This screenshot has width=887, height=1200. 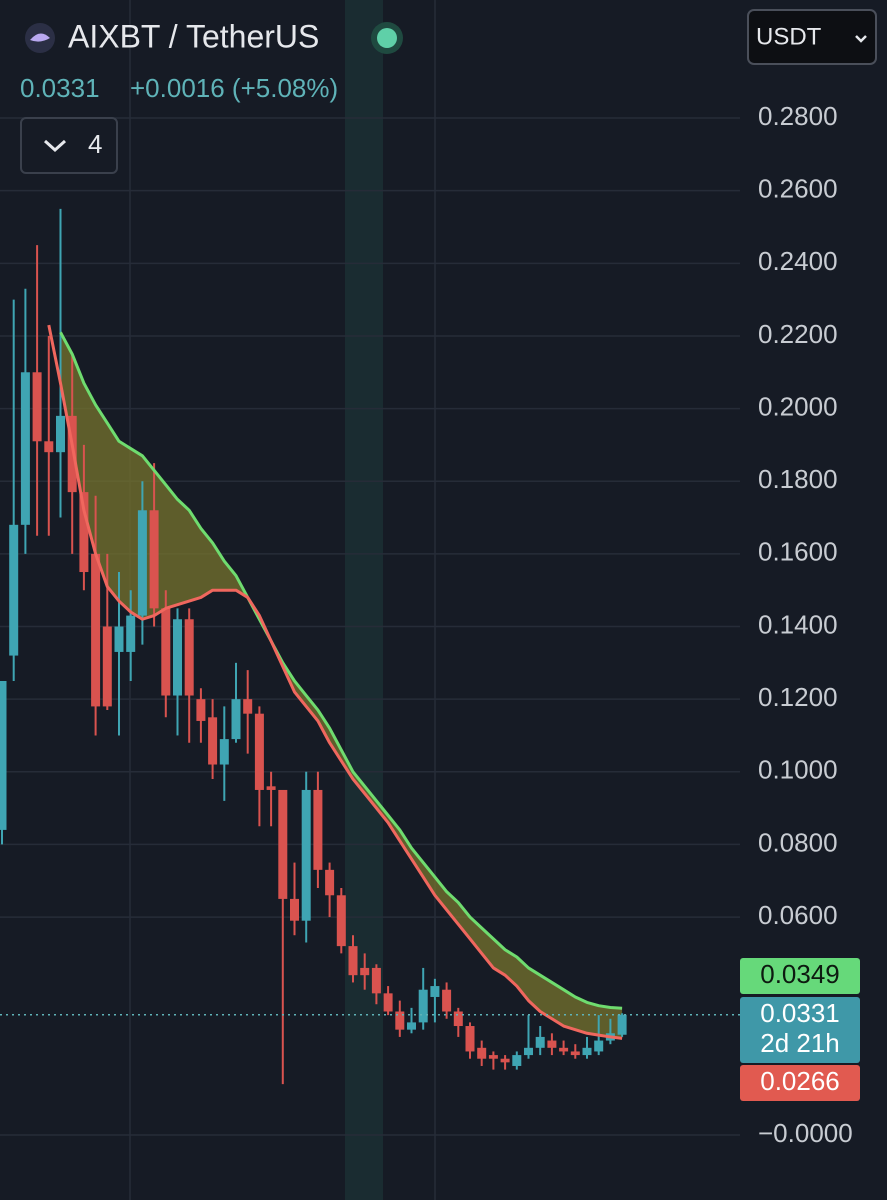 I want to click on price-change: +0.0016 (+5.08%), so click(x=234, y=88).